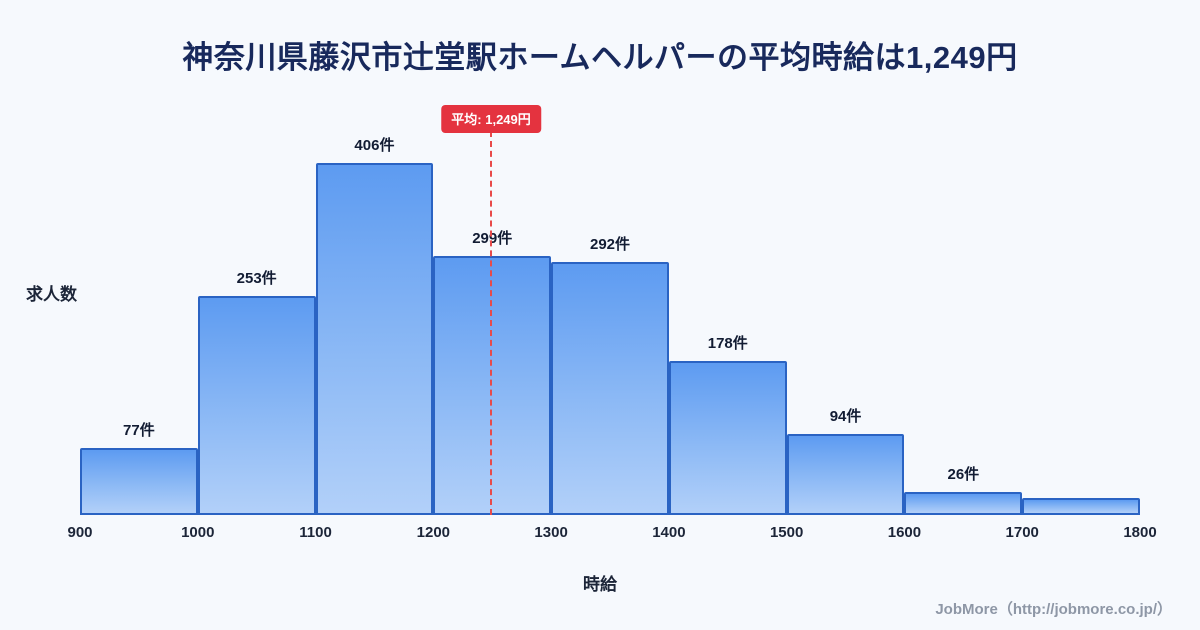 The image size is (1200, 630). What do you see at coordinates (551, 532) in the screenshot?
I see `x-tick-label: 1300` at bounding box center [551, 532].